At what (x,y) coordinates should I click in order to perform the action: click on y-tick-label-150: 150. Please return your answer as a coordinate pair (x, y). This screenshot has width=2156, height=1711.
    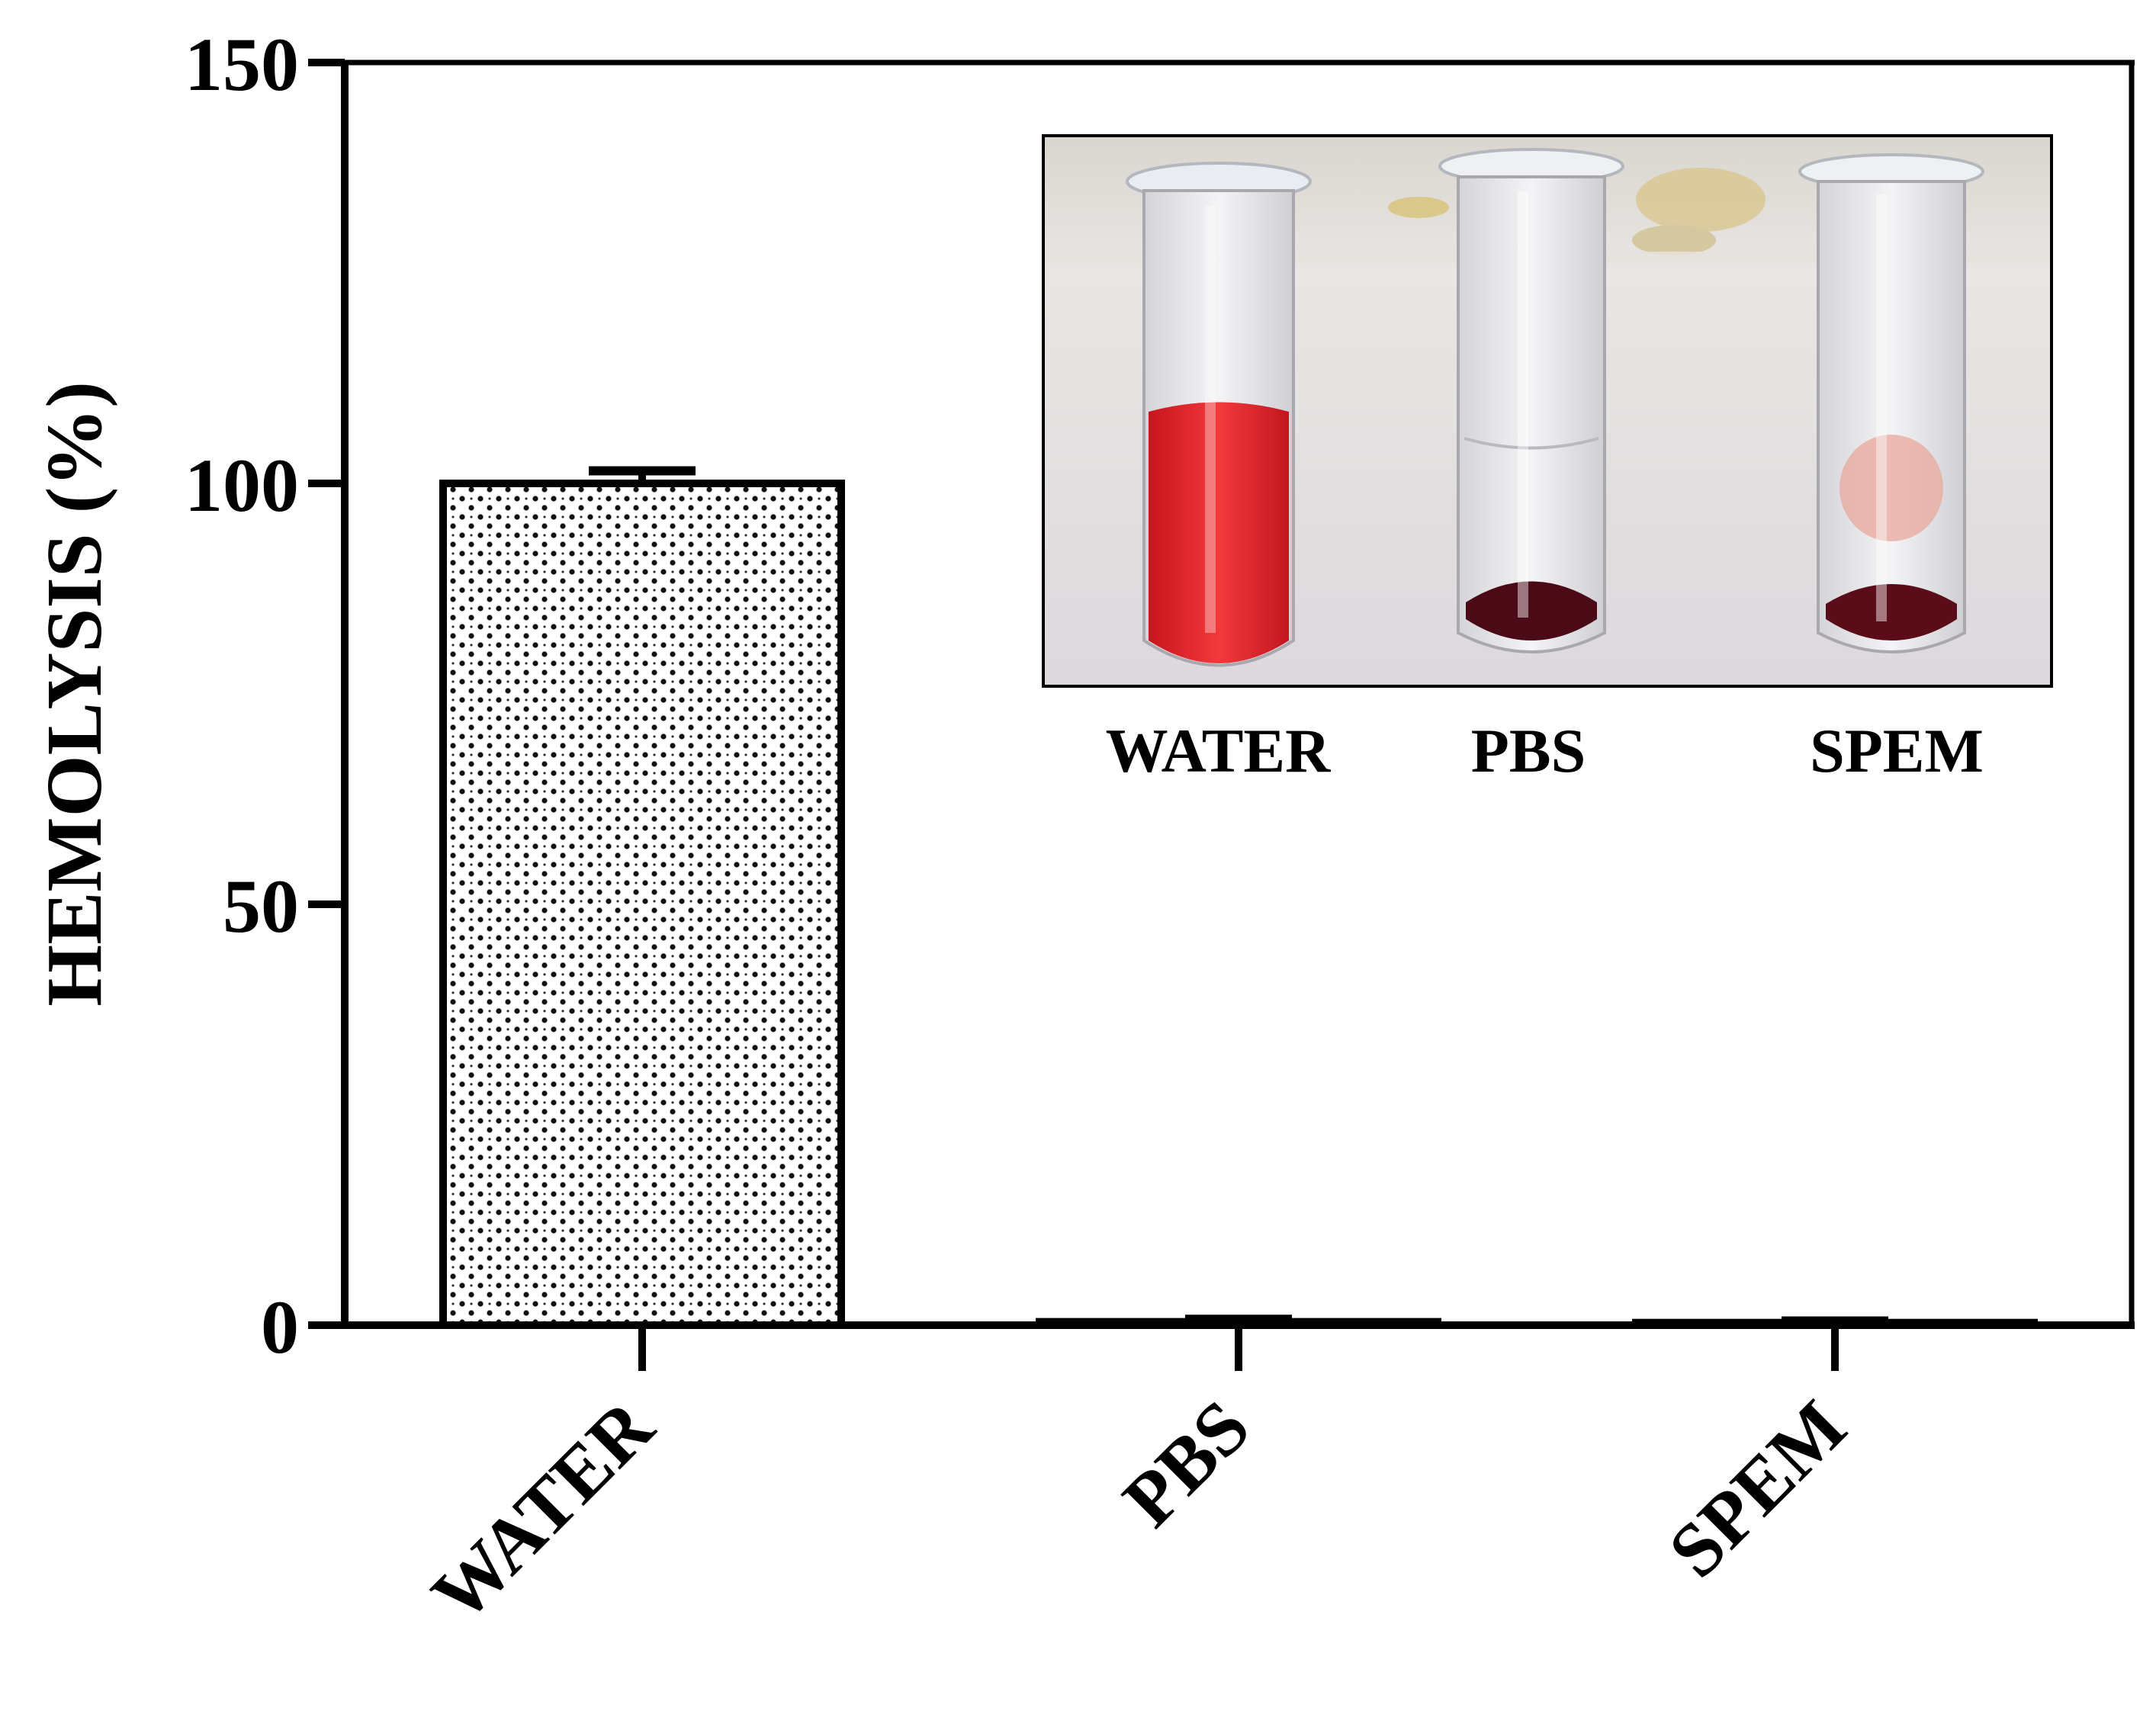
    Looking at the image, I should click on (242, 64).